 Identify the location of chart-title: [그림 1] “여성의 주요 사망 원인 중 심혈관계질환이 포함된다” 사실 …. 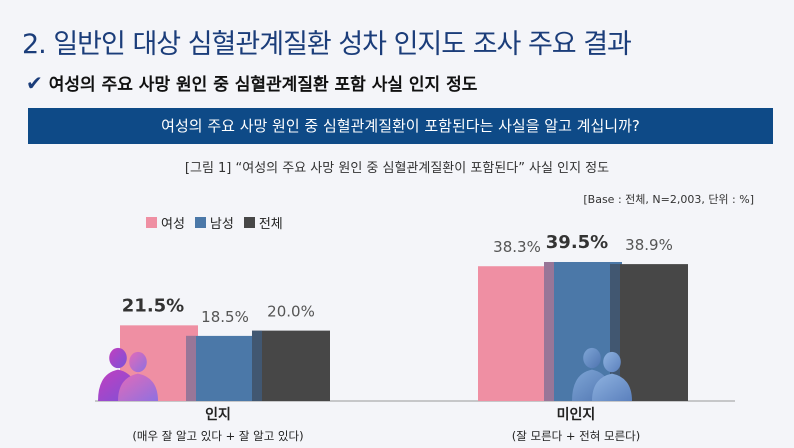
(397, 168).